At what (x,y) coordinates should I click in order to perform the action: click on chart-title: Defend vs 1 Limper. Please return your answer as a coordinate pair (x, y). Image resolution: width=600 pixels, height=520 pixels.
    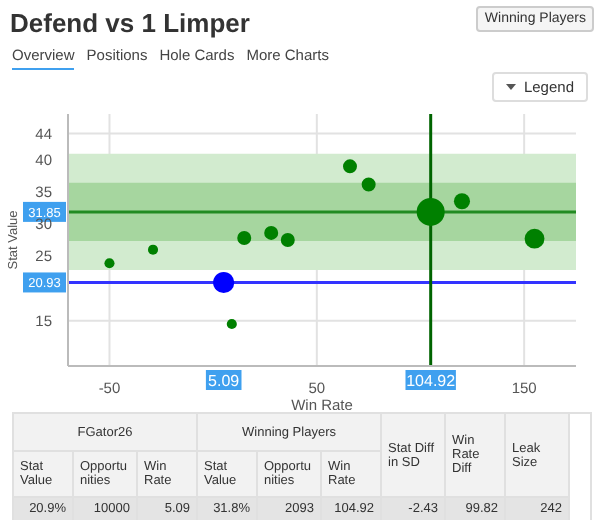
    Looking at the image, I should click on (130, 23).